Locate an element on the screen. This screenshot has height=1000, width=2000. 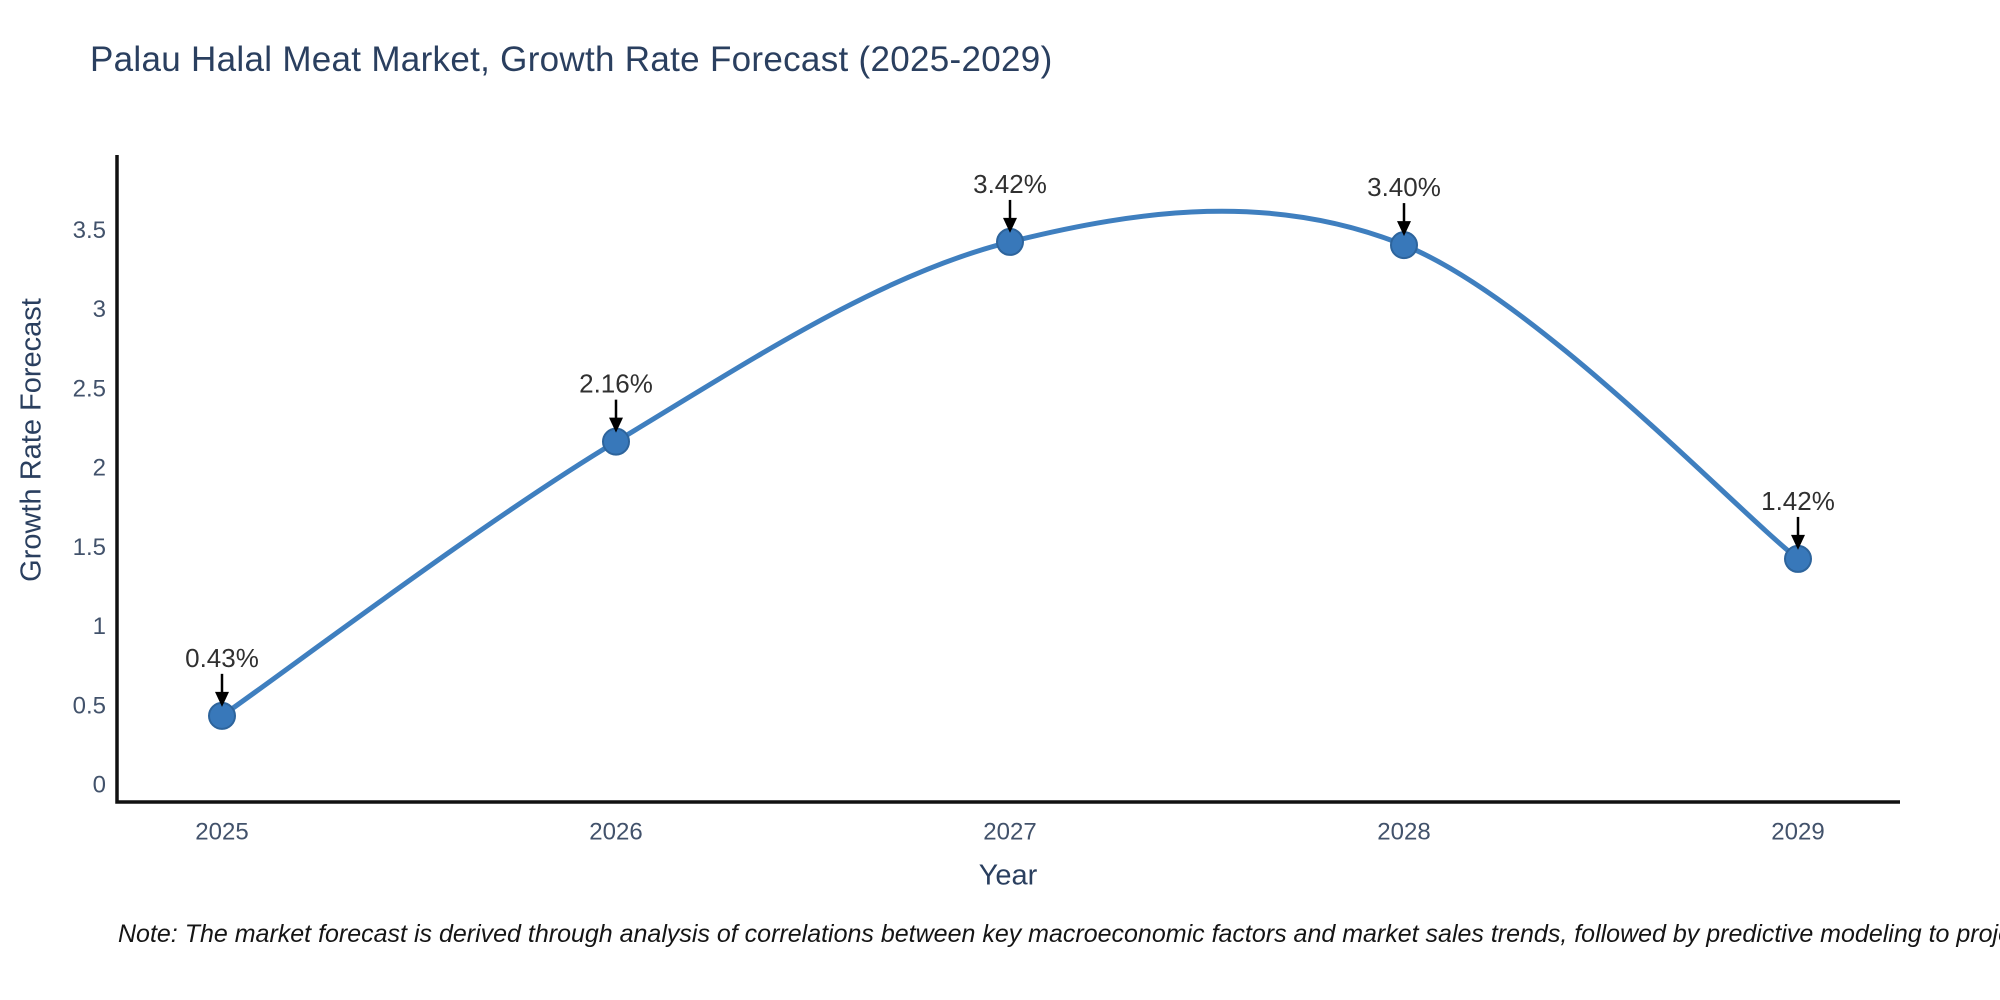
point-annotation-label: 2.16% is located at coordinates (616, 384).